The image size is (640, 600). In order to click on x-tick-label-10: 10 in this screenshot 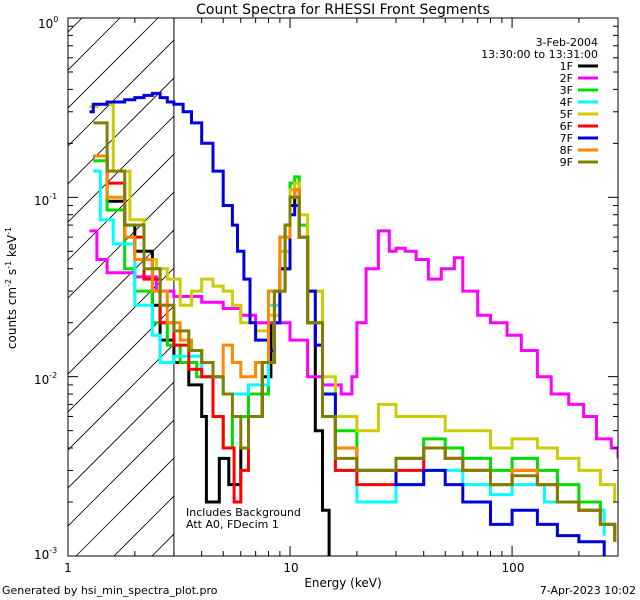, I will do `click(290, 568)`.